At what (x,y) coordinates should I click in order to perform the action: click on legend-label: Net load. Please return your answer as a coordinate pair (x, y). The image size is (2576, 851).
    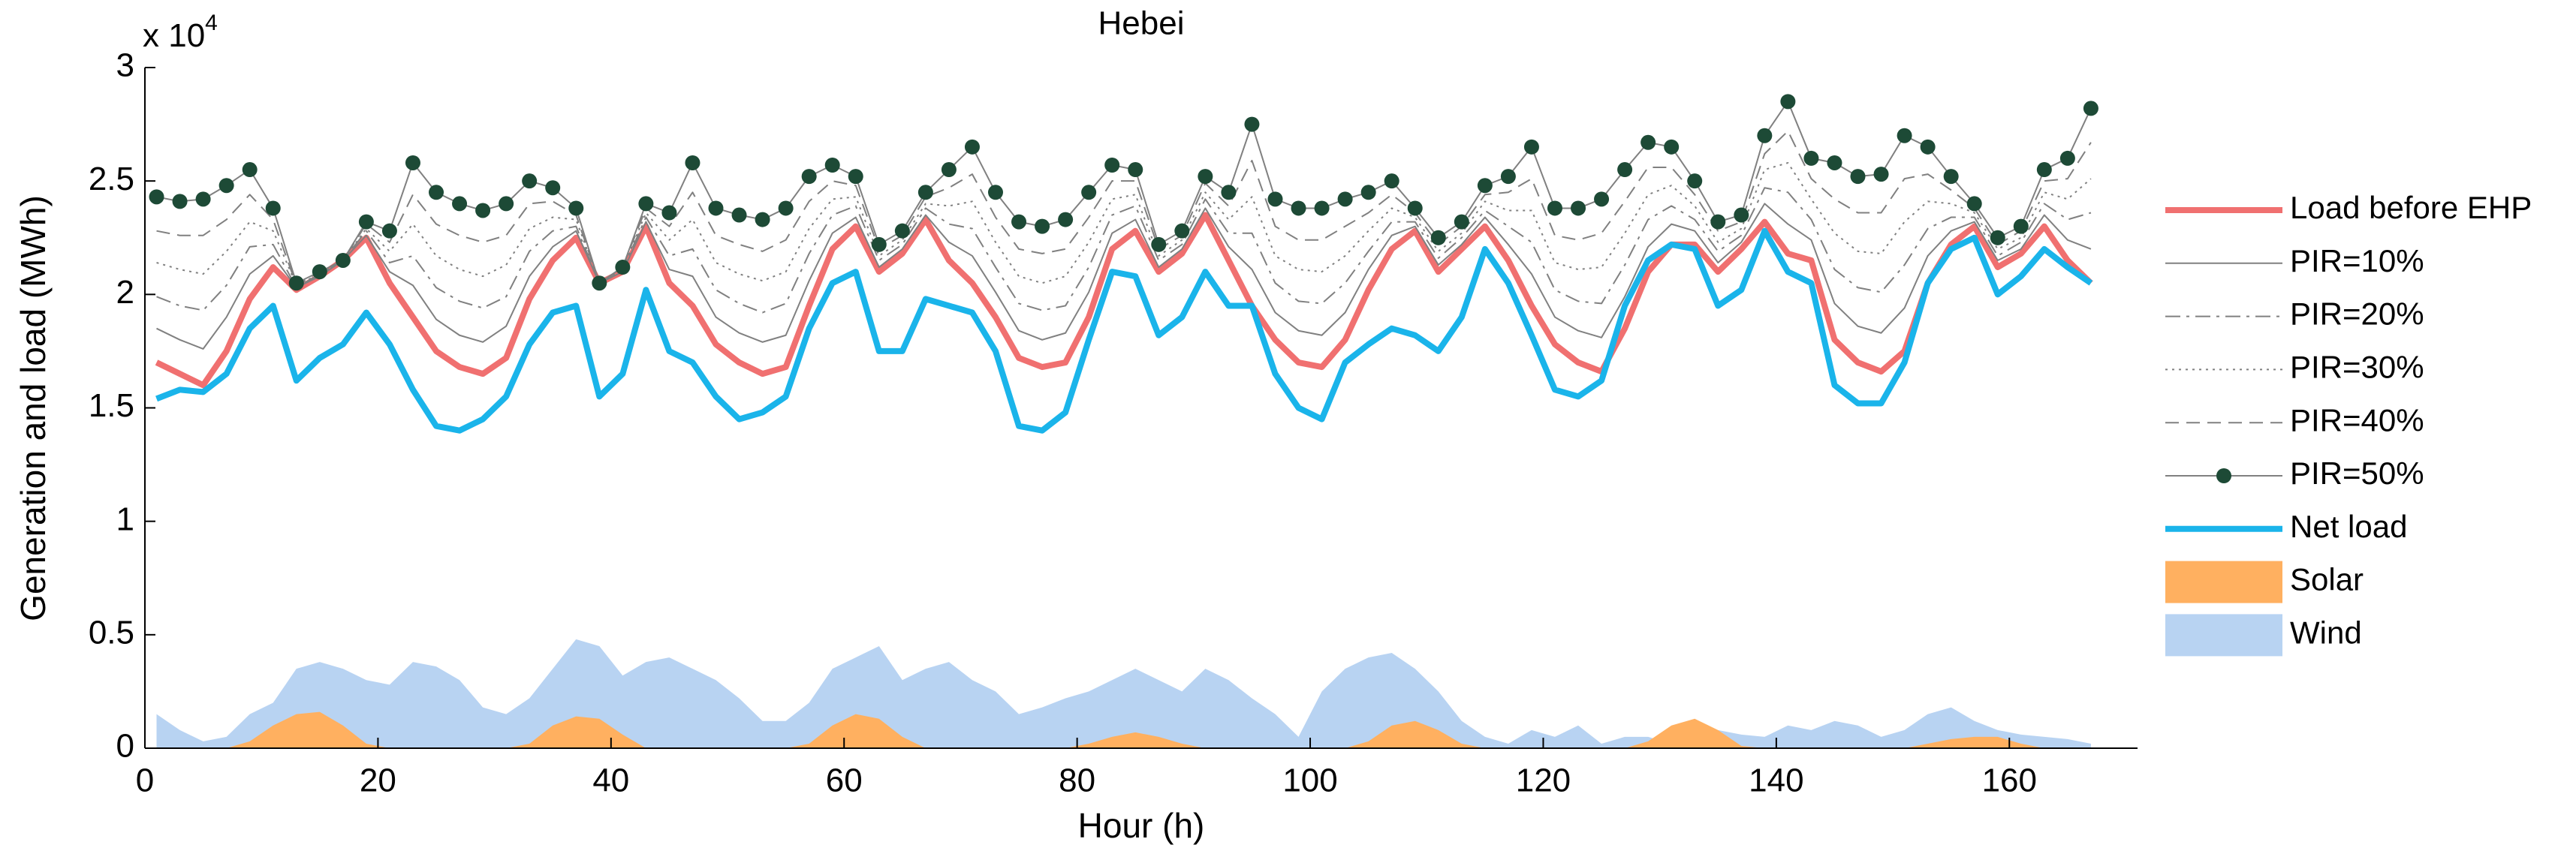
    Looking at the image, I should click on (2348, 526).